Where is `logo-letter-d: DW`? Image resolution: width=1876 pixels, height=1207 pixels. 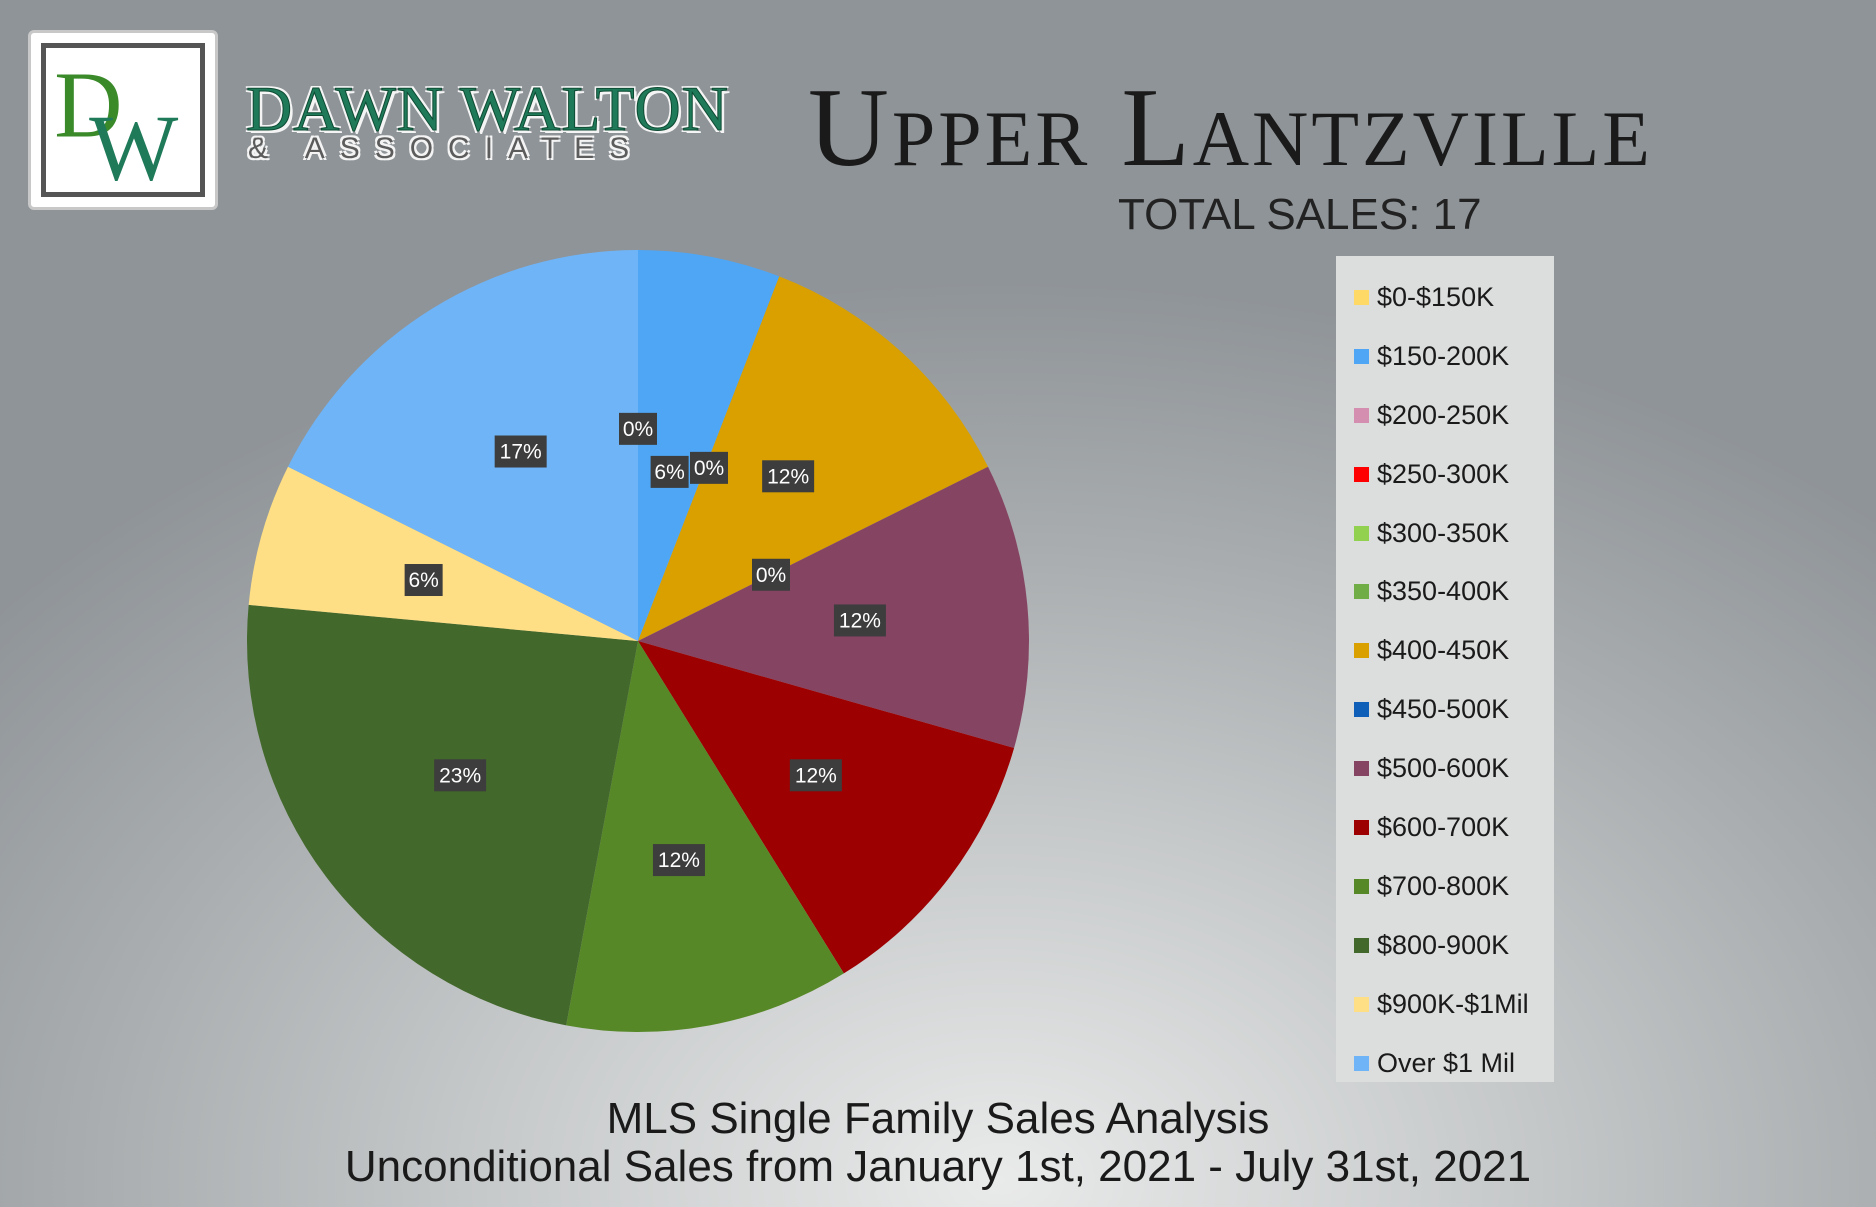
logo-letter-d: DW is located at coordinates (116, 122).